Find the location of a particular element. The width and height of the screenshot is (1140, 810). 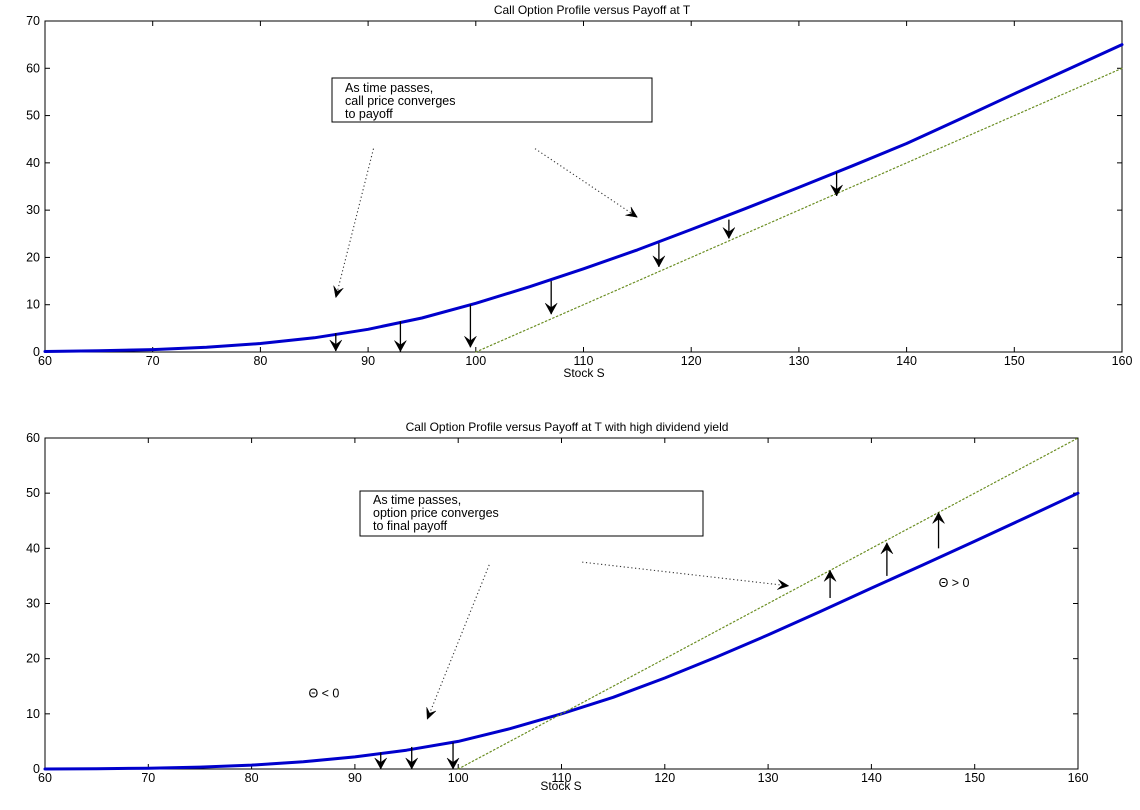

top-annotation-line-1: As time passes, is located at coordinates (389, 88).